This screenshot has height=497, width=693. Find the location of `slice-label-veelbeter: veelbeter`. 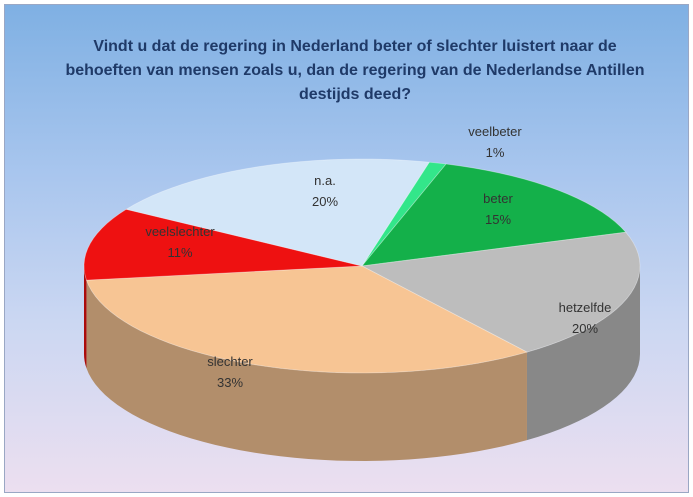

slice-label-veelbeter: veelbeter is located at coordinates (495, 131).